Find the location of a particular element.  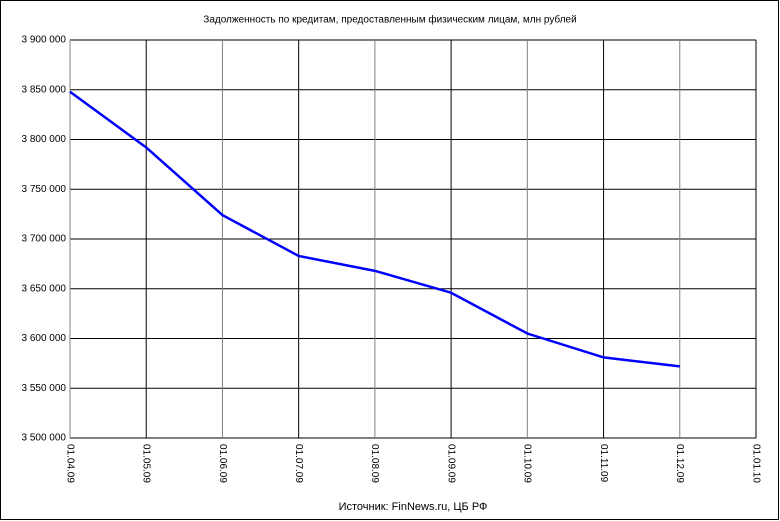

y-tick-label: 3 650 000 is located at coordinates (44, 288).